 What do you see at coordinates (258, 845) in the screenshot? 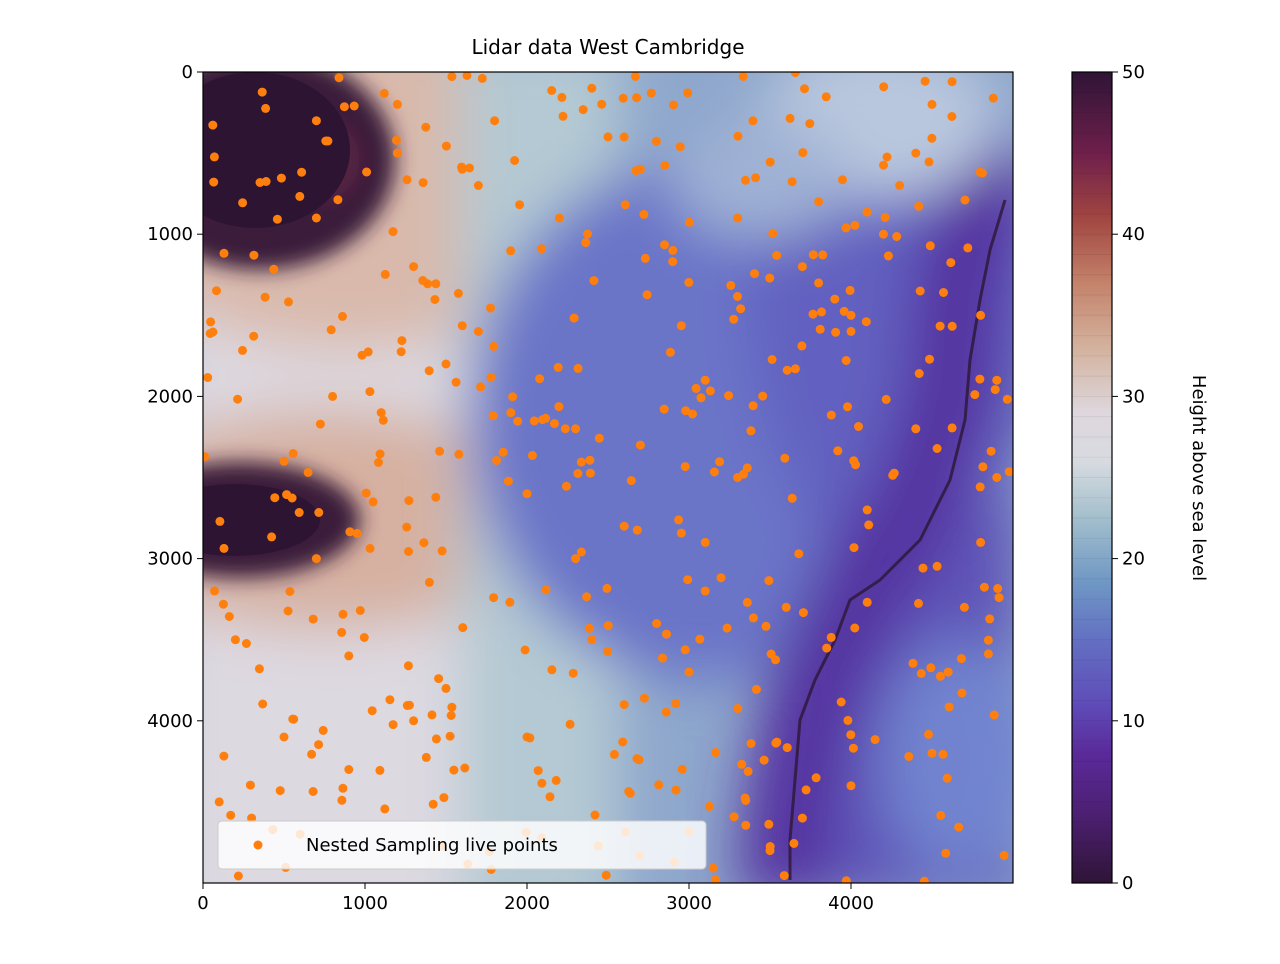
I see `legend-marker` at bounding box center [258, 845].